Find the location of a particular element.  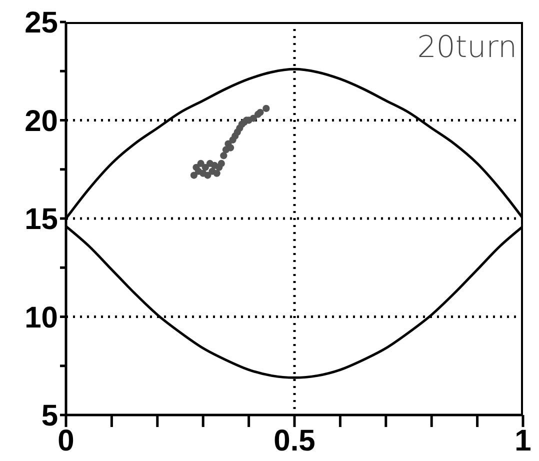

y-tick-label: 25 is located at coordinates (41, 23).